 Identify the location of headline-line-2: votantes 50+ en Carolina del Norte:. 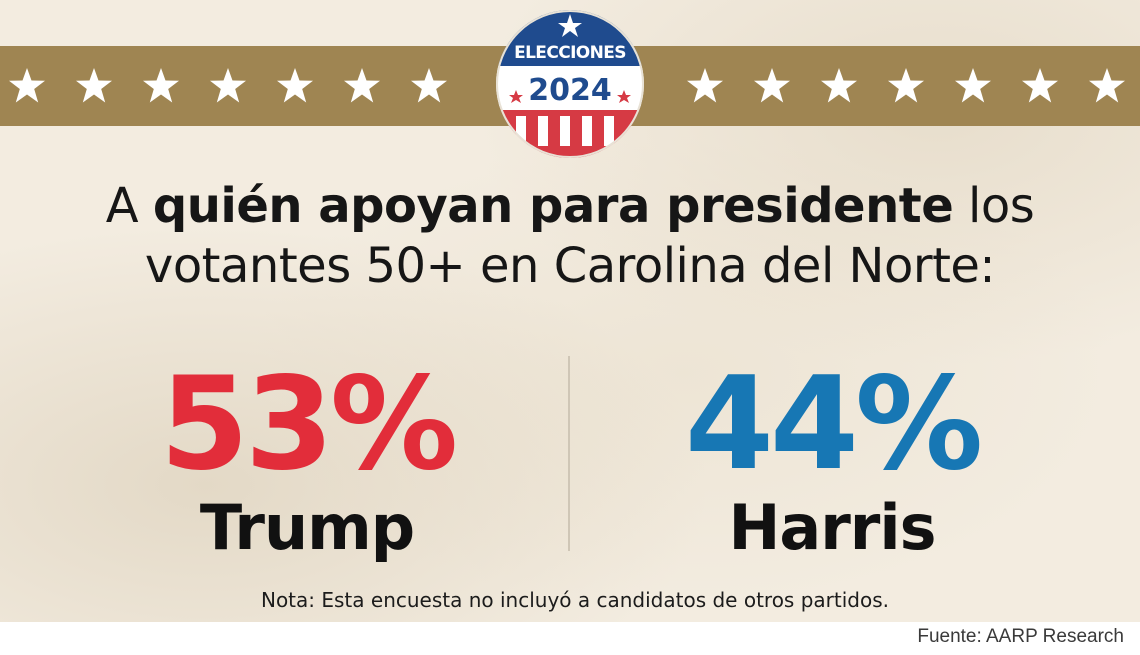
(570, 266).